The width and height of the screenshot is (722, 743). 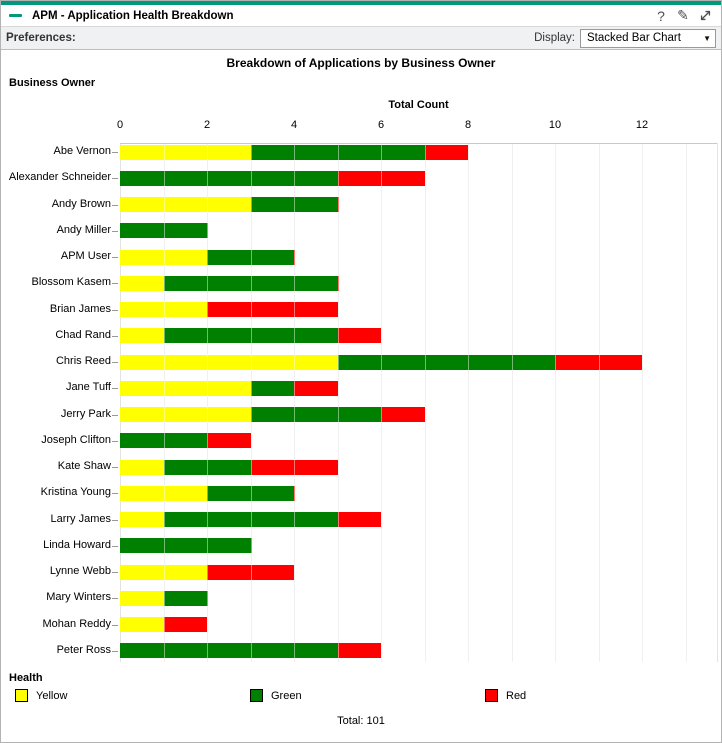 What do you see at coordinates (83, 229) in the screenshot?
I see `category-label: Andy Miller` at bounding box center [83, 229].